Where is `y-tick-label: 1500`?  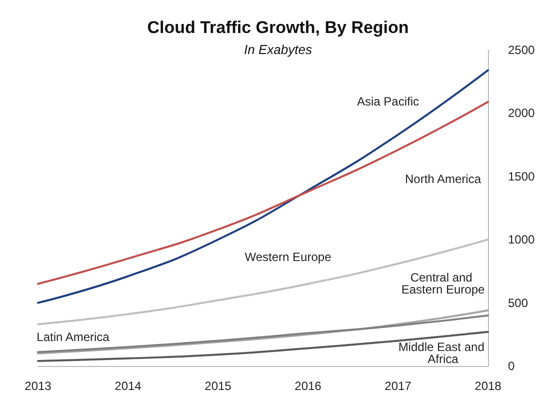 y-tick-label: 1500 is located at coordinates (522, 176).